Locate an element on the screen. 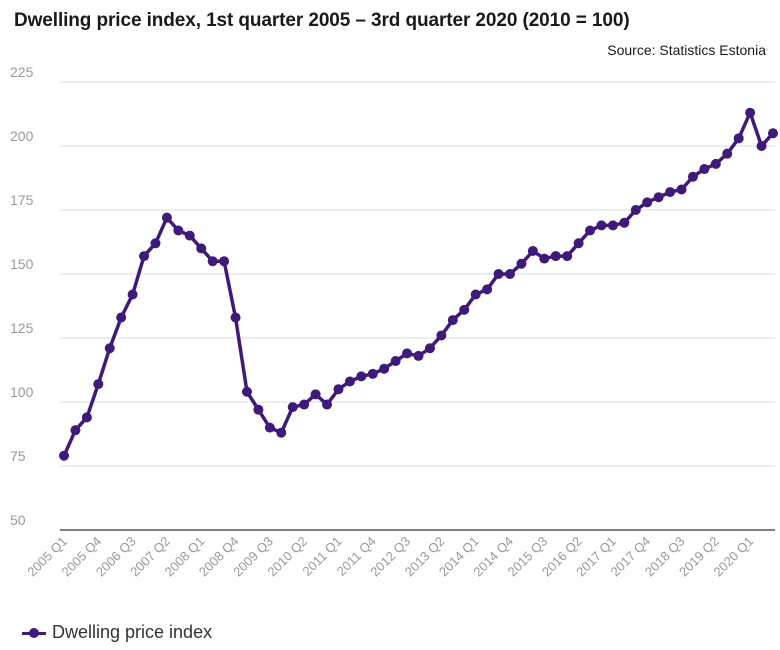  y-tick-label: 200 is located at coordinates (22, 136).